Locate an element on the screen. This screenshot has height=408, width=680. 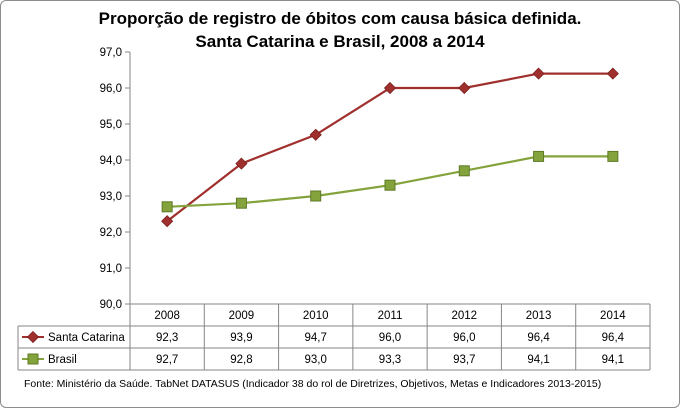
x-category-label: 2012 is located at coordinates (464, 316).